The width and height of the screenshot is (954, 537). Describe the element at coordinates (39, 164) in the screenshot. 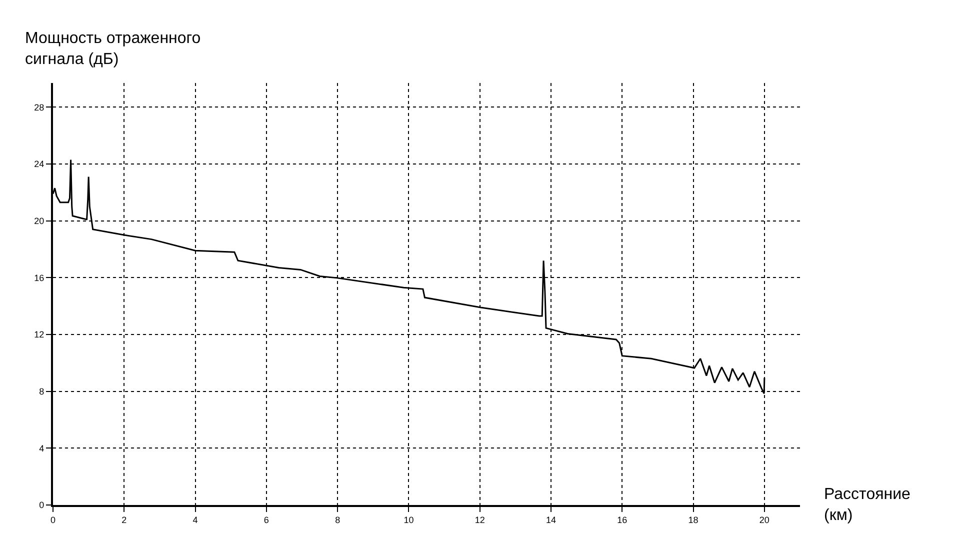

I see `y-tick-label: 24` at that location.